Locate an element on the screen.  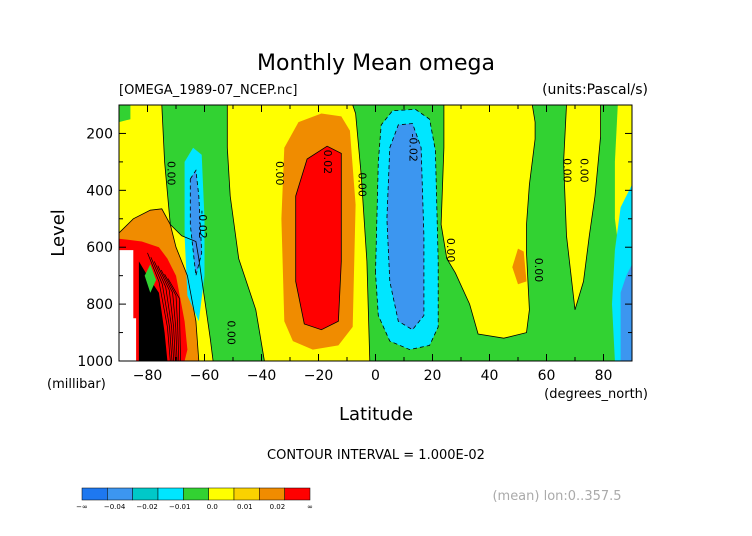
colorbar: −∞ −0.04 −0.02 −0.01 0.0 0.01 0.02 ∞ is located at coordinates (194, 499).